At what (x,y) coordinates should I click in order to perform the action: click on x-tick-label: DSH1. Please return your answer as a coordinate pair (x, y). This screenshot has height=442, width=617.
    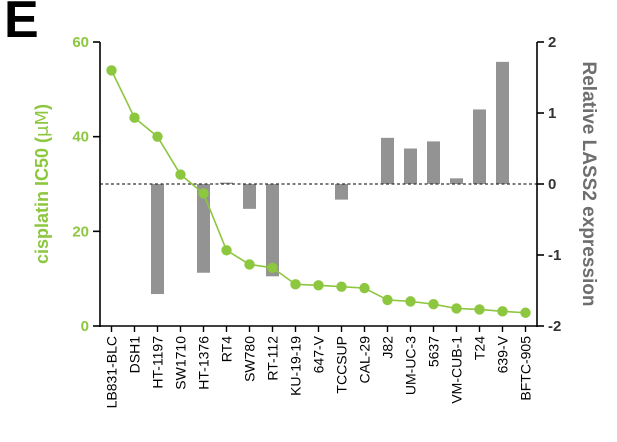
    Looking at the image, I should click on (135, 355).